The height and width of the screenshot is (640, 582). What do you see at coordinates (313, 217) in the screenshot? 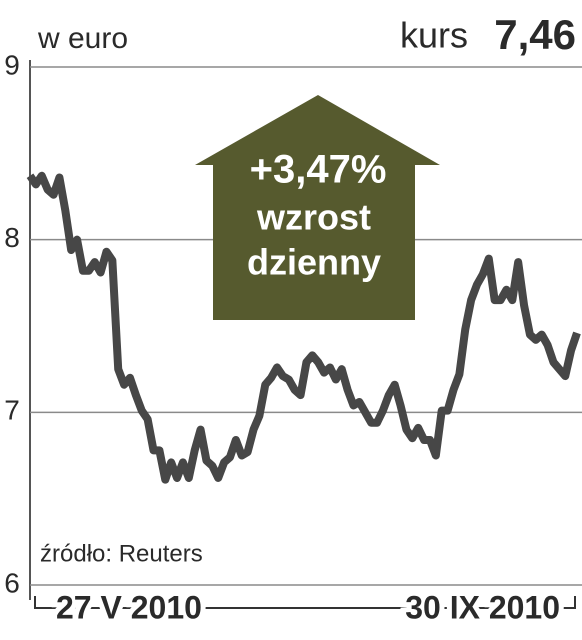
I see `change-word: wzrost` at bounding box center [313, 217].